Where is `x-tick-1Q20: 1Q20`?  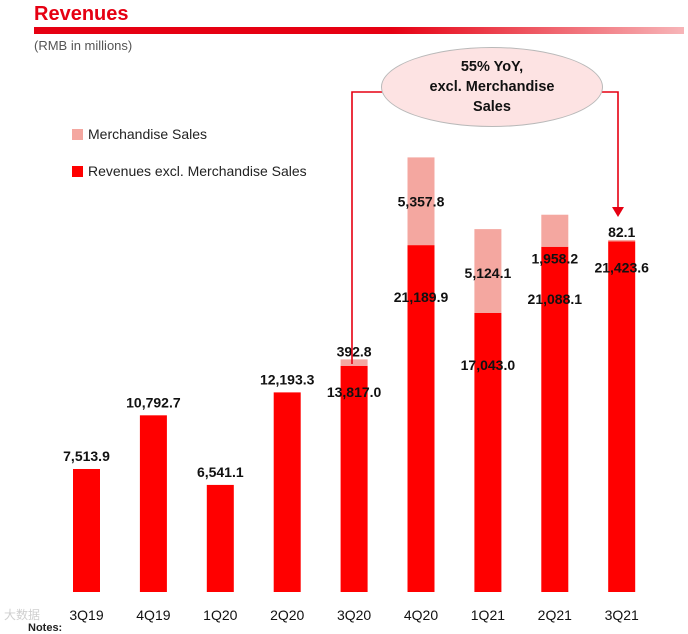 x-tick-1Q20: 1Q20 is located at coordinates (220, 615).